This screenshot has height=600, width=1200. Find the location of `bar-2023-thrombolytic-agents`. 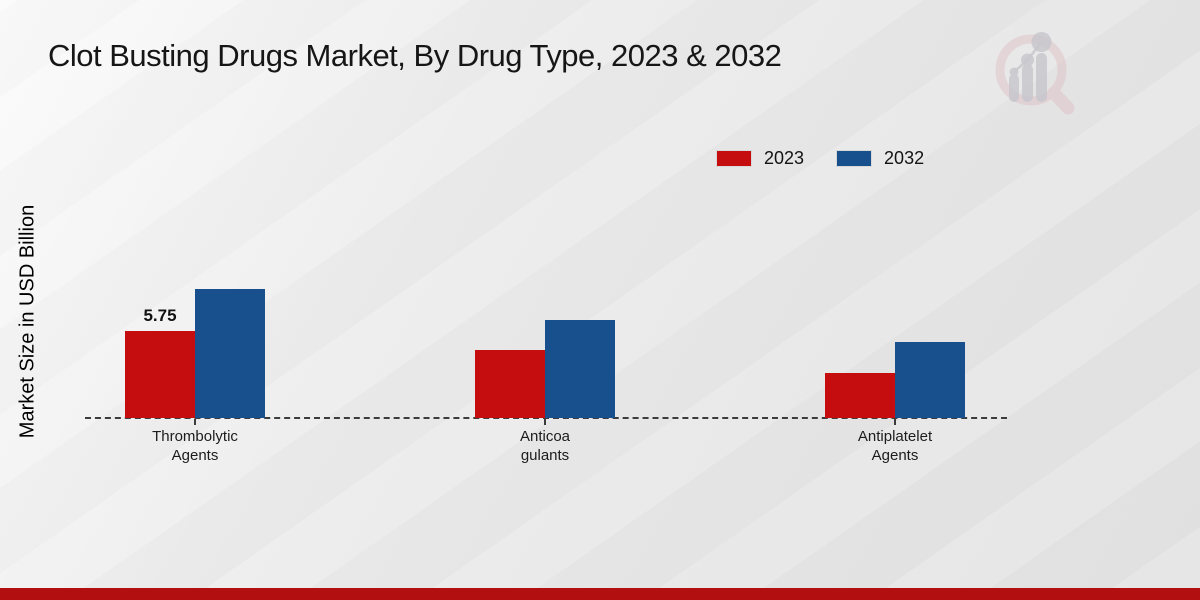

bar-2023-thrombolytic-agents is located at coordinates (160, 374).